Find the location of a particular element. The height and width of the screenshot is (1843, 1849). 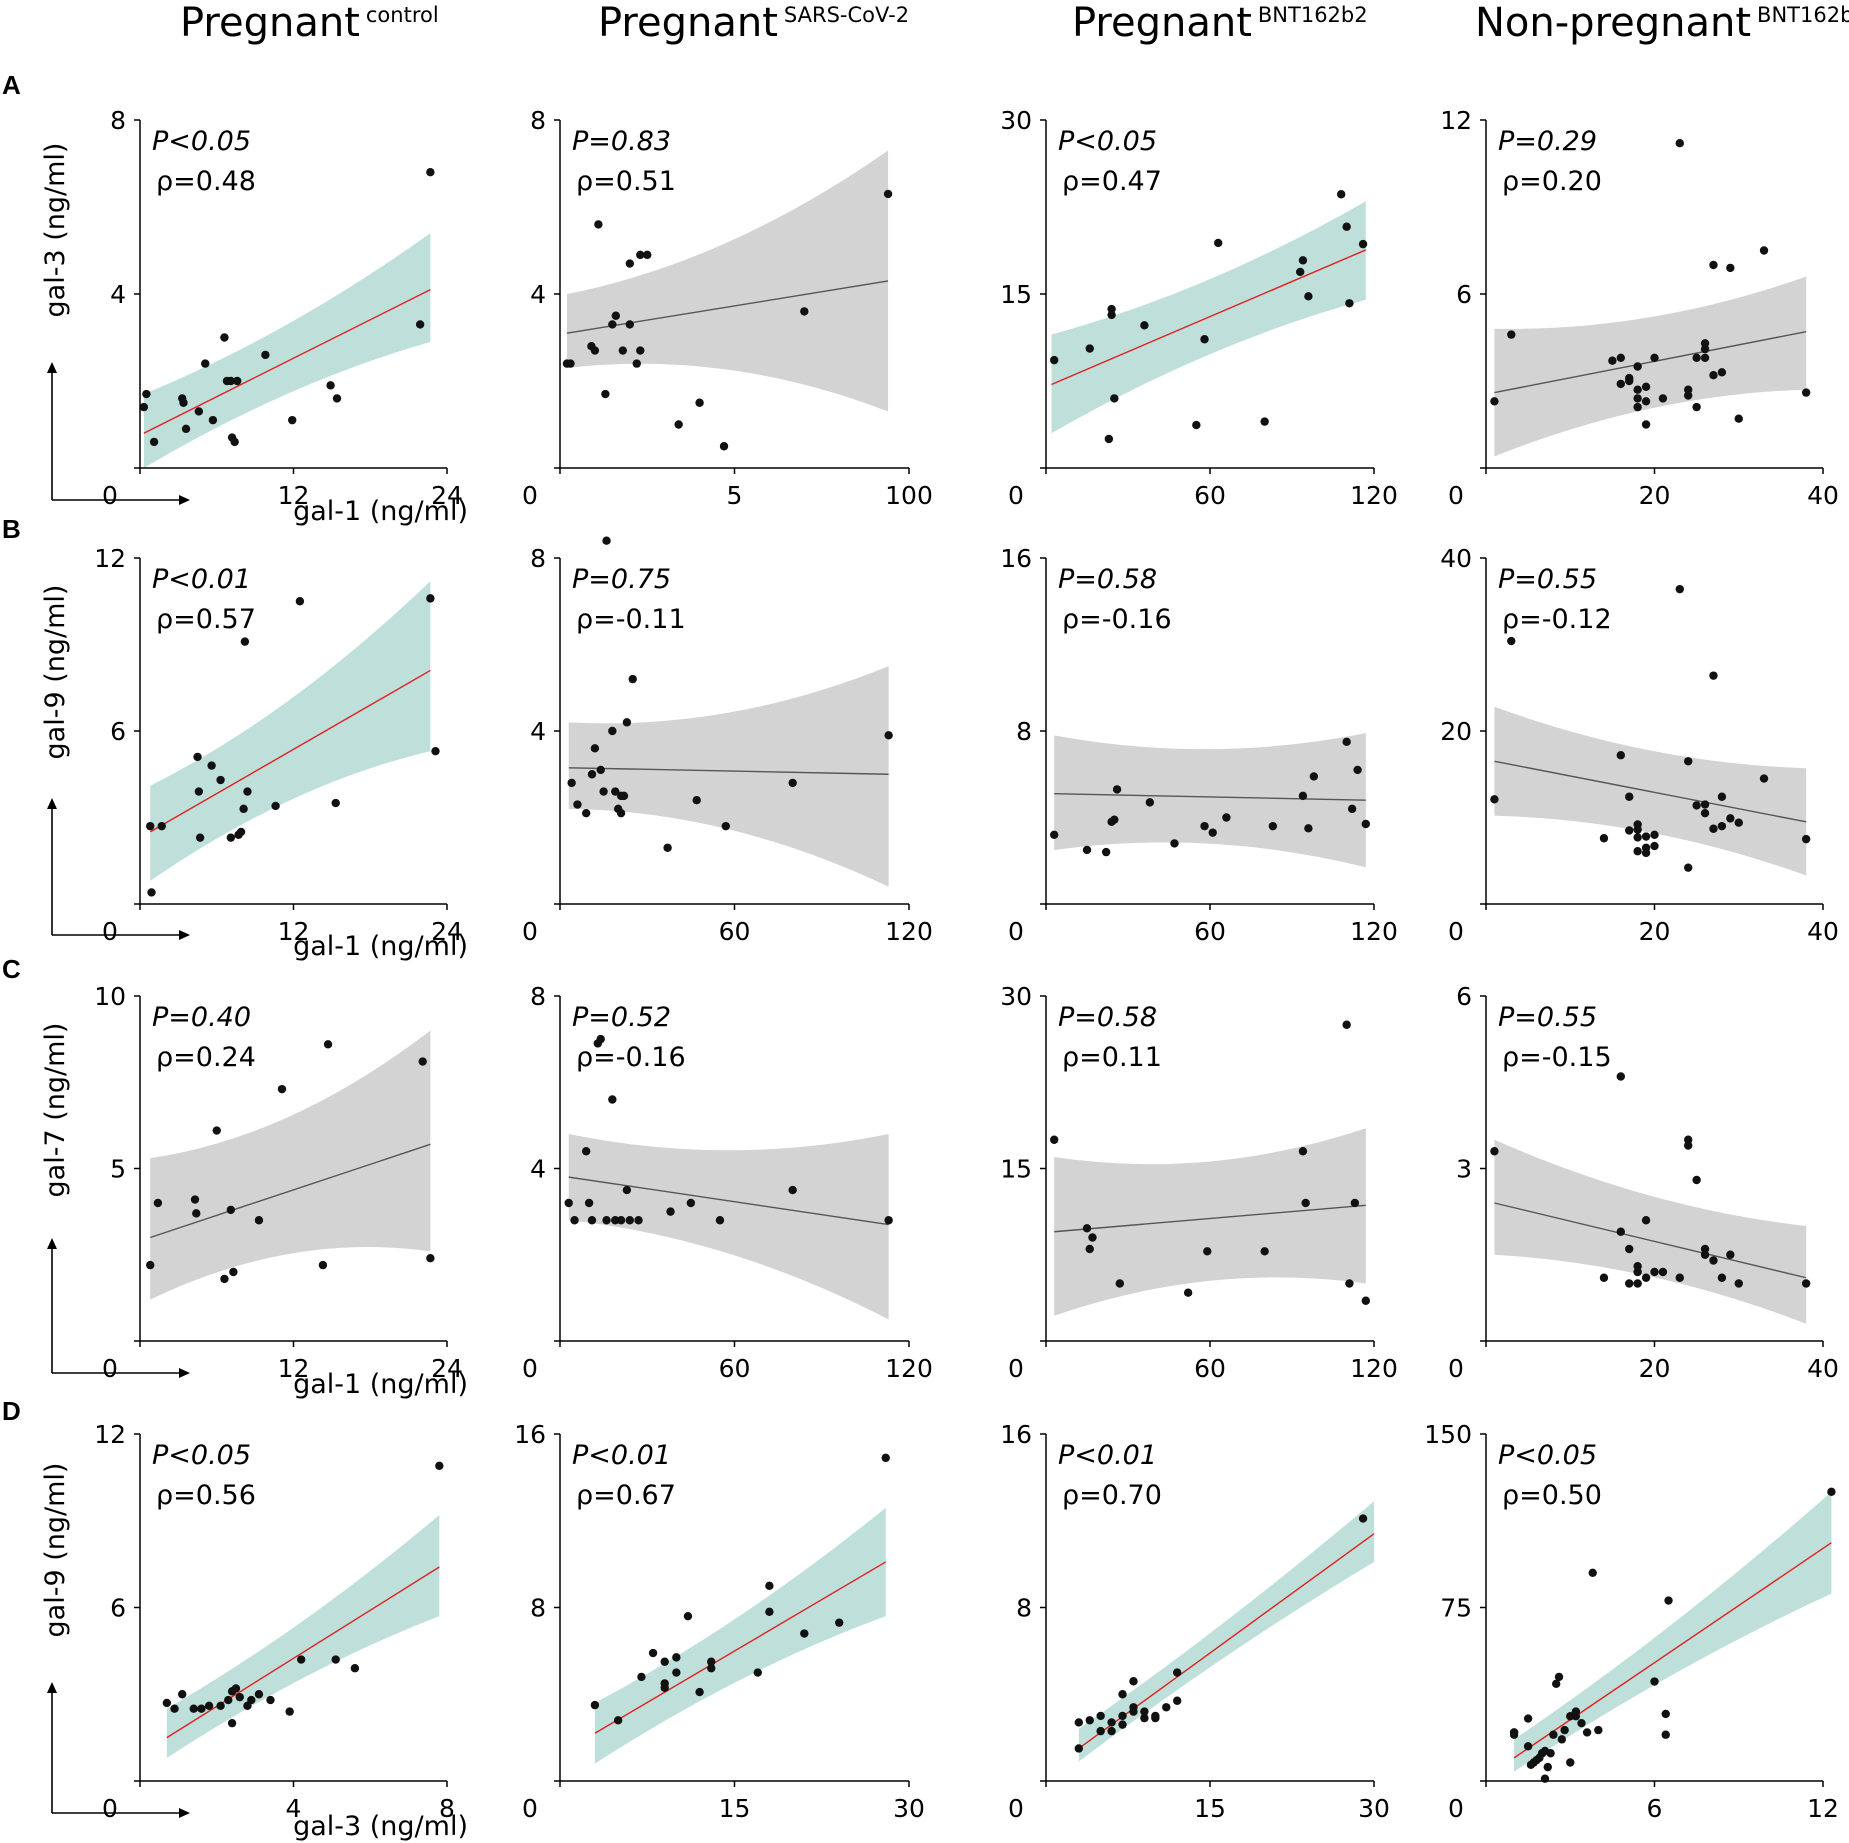

x-tick-label: 15 is located at coordinates (735, 1808).